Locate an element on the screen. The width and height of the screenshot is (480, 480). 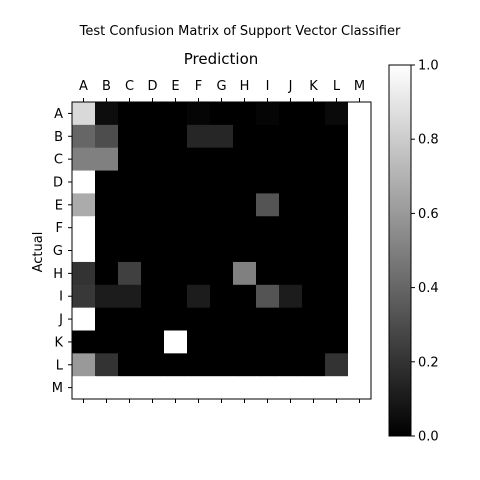
x-tick-label: C is located at coordinates (129, 86).